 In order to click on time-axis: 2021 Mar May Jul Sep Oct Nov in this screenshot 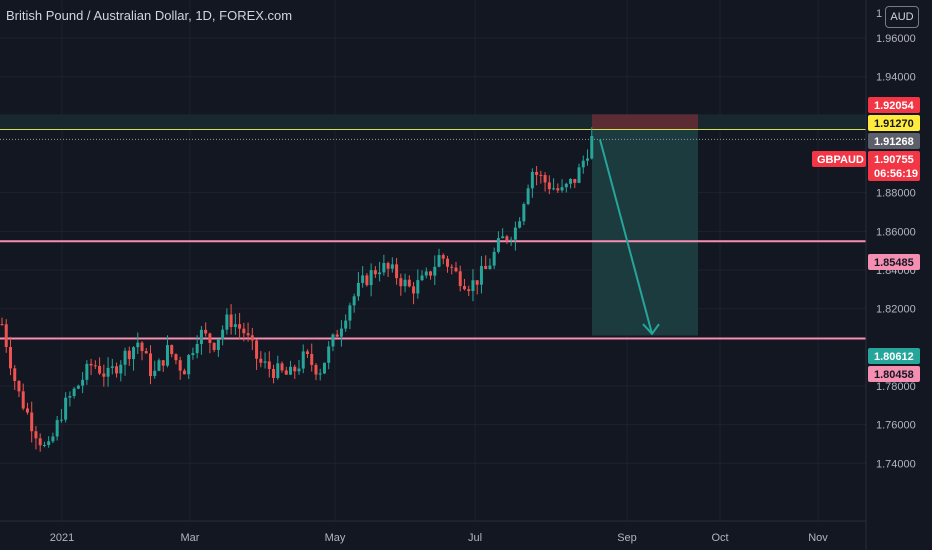, I will do `click(439, 538)`.